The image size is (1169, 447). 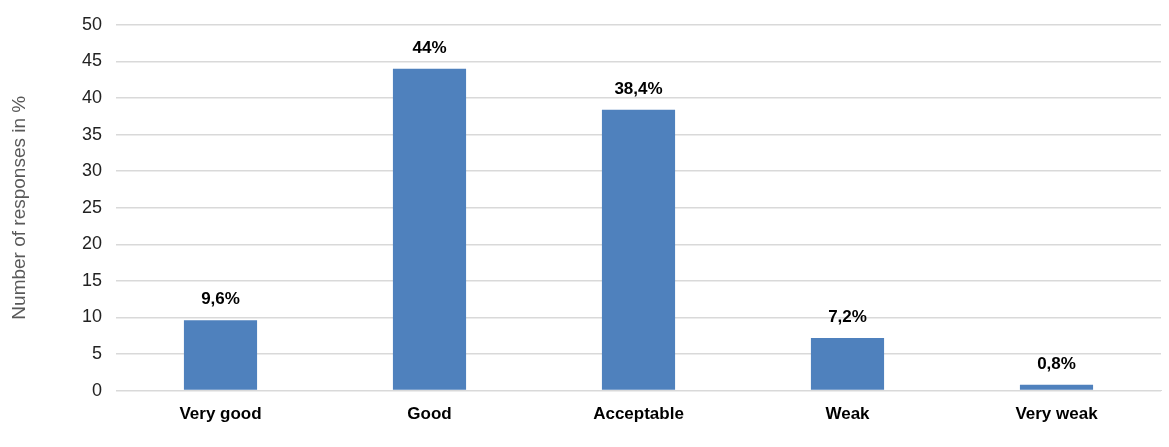 What do you see at coordinates (91, 206) in the screenshot?
I see `y-tick-label: 25` at bounding box center [91, 206].